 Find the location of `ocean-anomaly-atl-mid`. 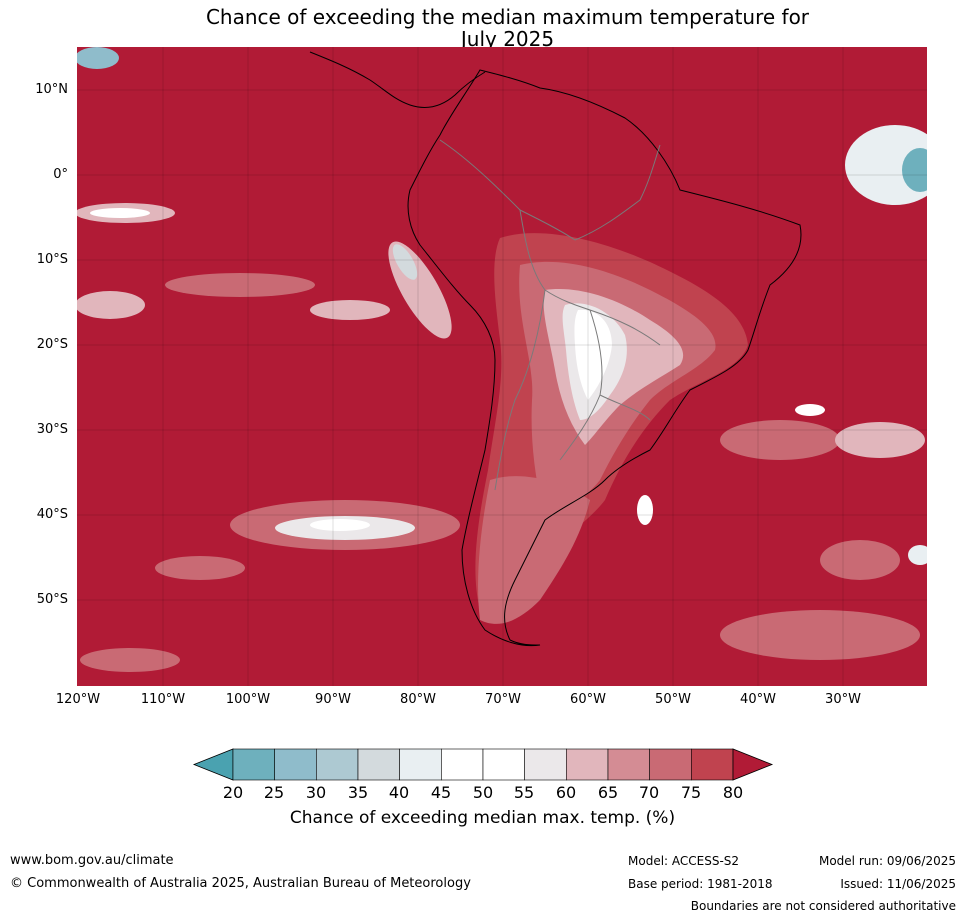

ocean-anomaly-atl-mid is located at coordinates (645, 510).